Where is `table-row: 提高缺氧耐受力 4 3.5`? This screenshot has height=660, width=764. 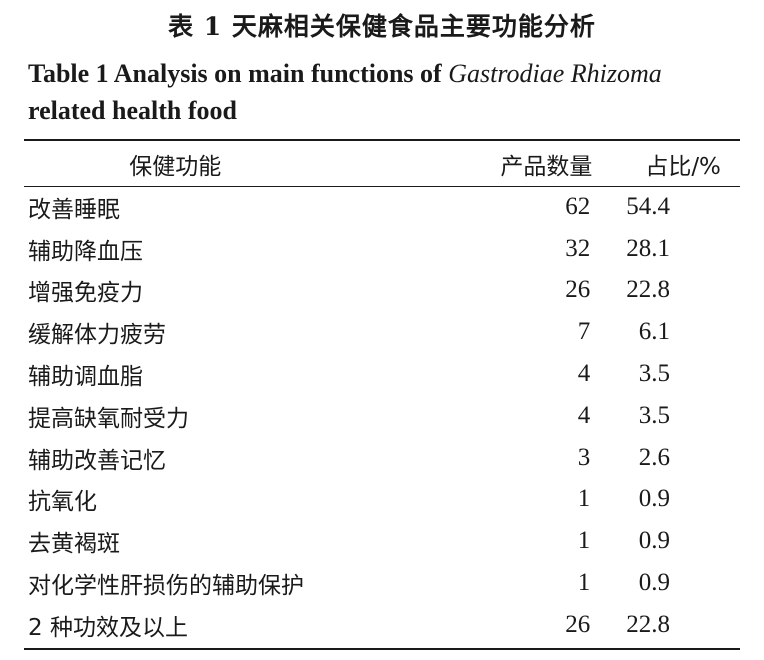 table-row: 提高缺氧耐受力 4 3.5 is located at coordinates (382, 416).